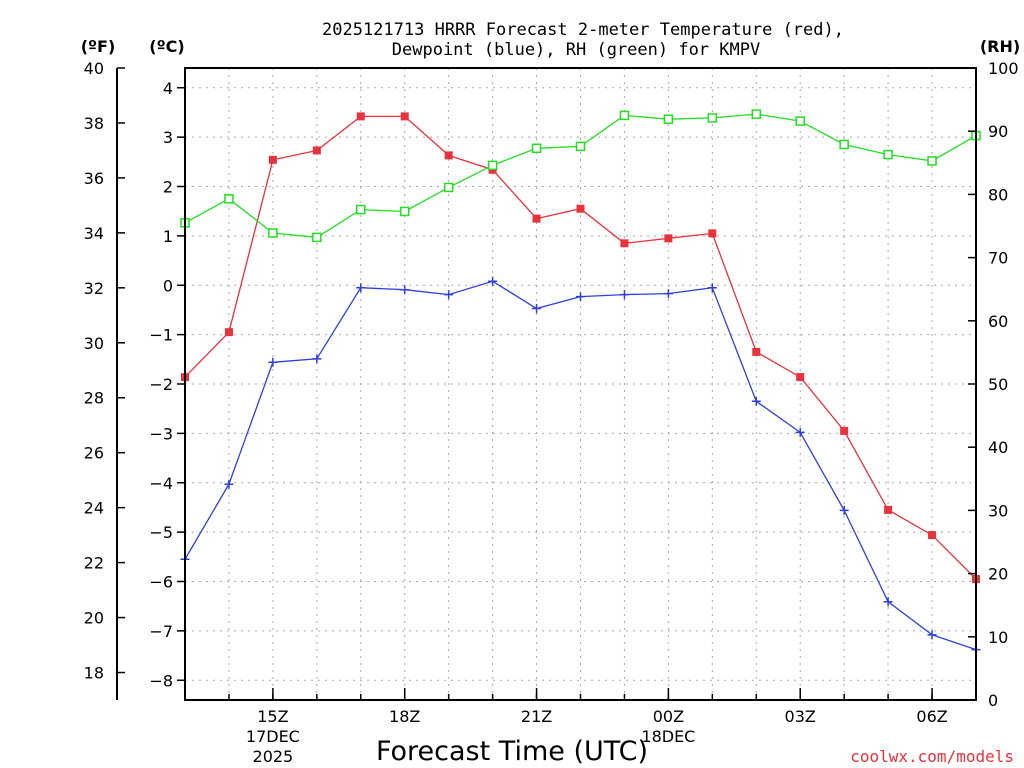 This screenshot has width=1024, height=768. Describe the element at coordinates (998, 447) in the screenshot. I see `rh-tick-label: 40` at that location.